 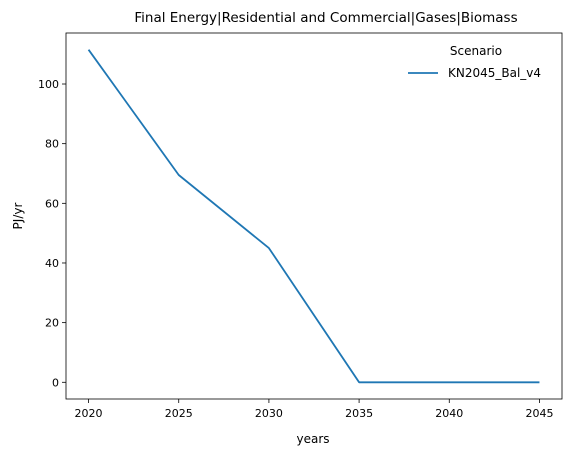 I want to click on legend-title: Scenario, so click(x=476, y=51).